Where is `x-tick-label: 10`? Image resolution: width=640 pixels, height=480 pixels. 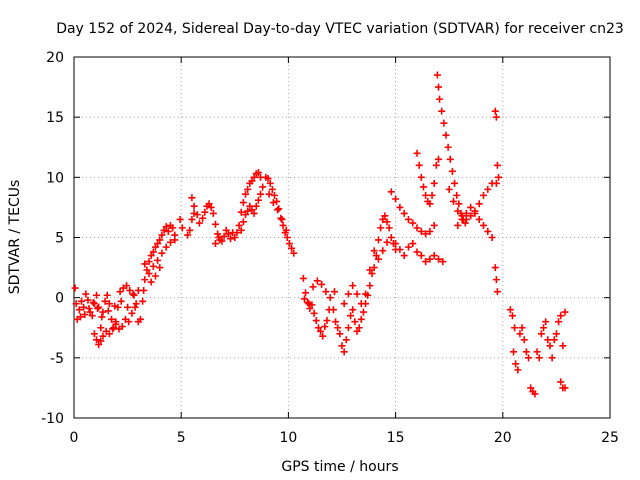
x-tick-label: 10 is located at coordinates (288, 438).